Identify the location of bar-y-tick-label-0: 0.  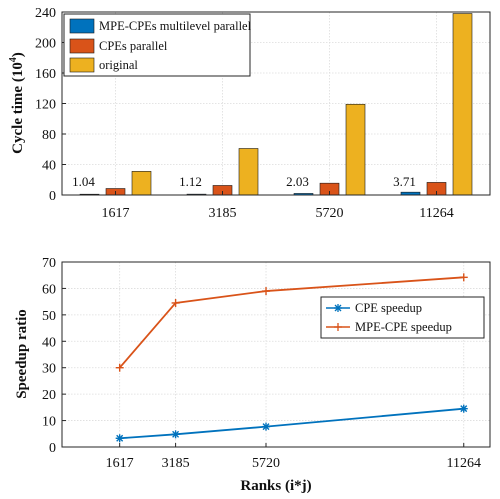
(52, 196).